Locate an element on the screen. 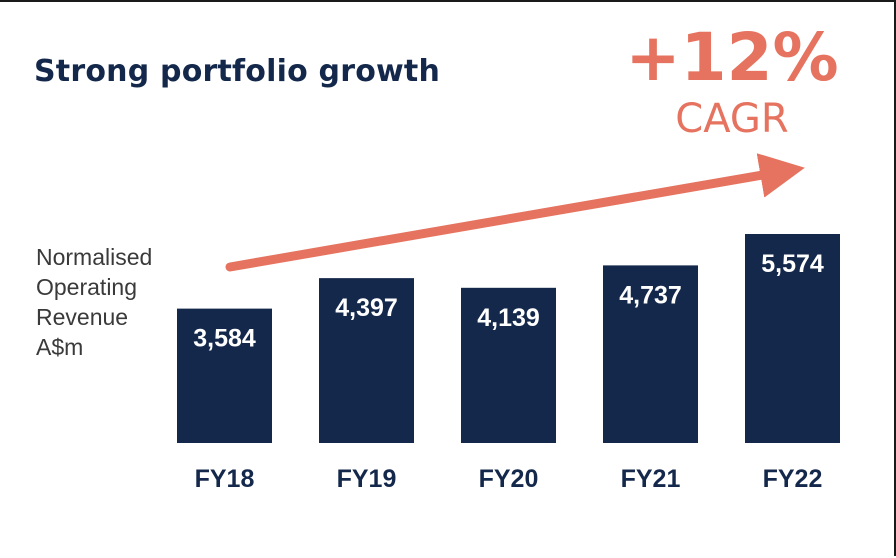  y-axis-label-line: Normalised is located at coordinates (94, 257).